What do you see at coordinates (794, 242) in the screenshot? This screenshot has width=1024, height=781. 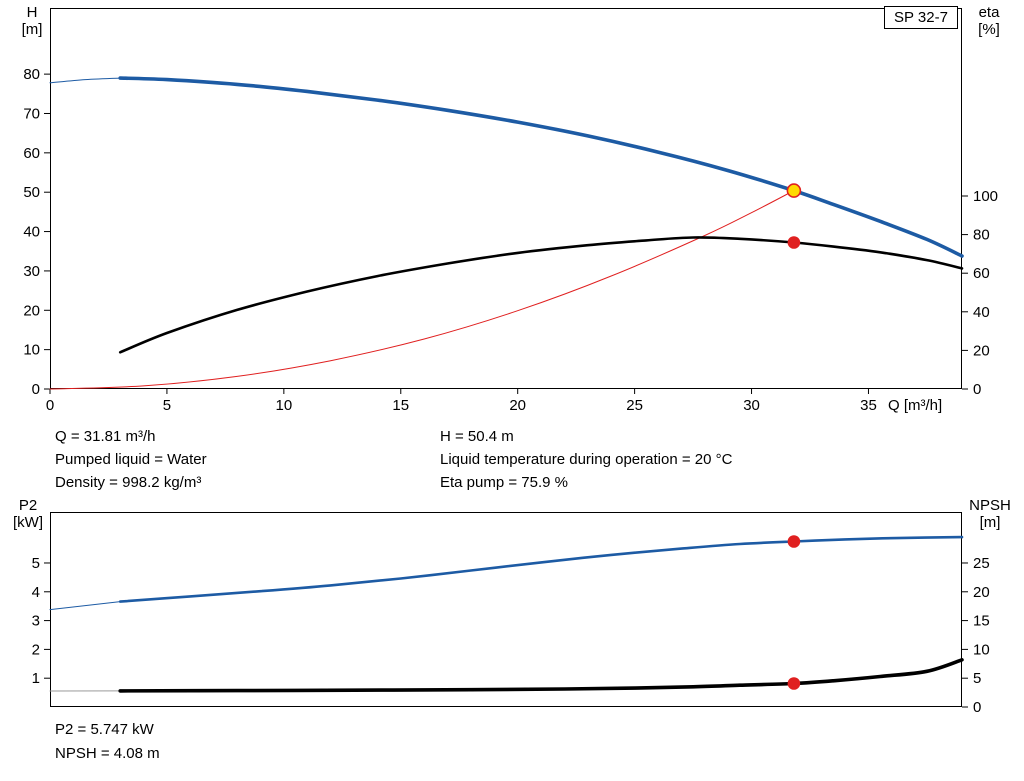 I see `eta-point` at bounding box center [794, 242].